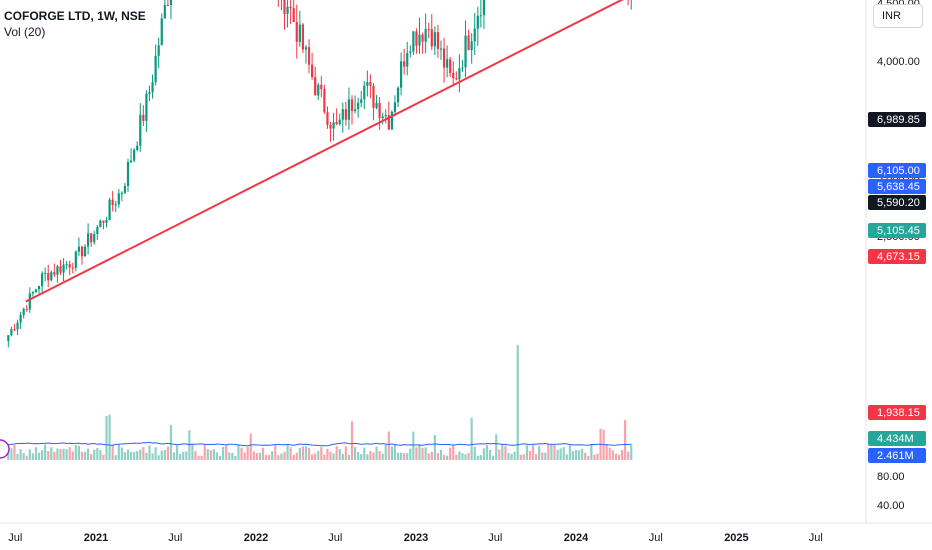  Describe the element at coordinates (898, 203) in the screenshot. I see `price-axis-label-text: 5,590.20` at that location.